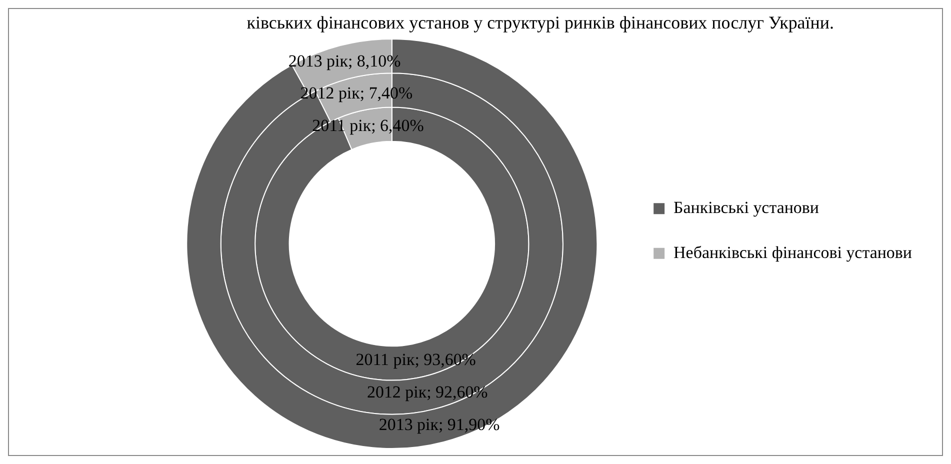  Describe the element at coordinates (746, 208) in the screenshot. I see `legend-label: Банківські установи` at that location.